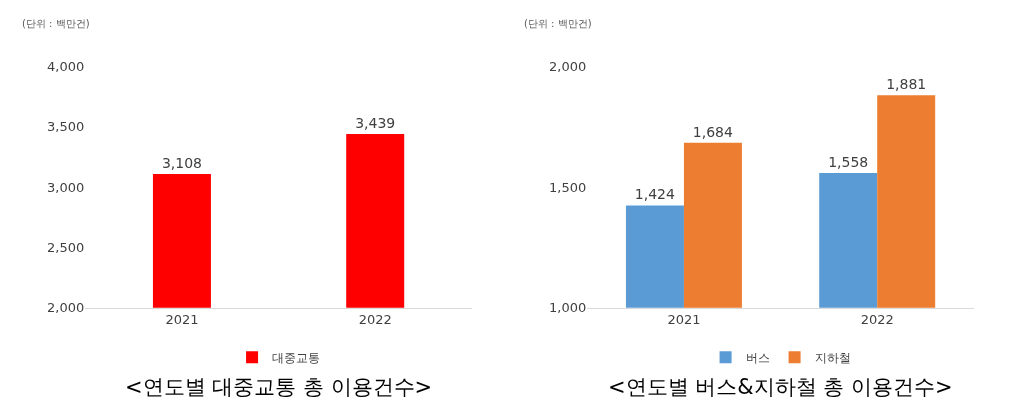 Image resolution: width=1024 pixels, height=414 pixels. Describe the element at coordinates (780, 387) in the screenshot. I see `text: <연도별 버스&지하철 총 이용건수>` at that location.